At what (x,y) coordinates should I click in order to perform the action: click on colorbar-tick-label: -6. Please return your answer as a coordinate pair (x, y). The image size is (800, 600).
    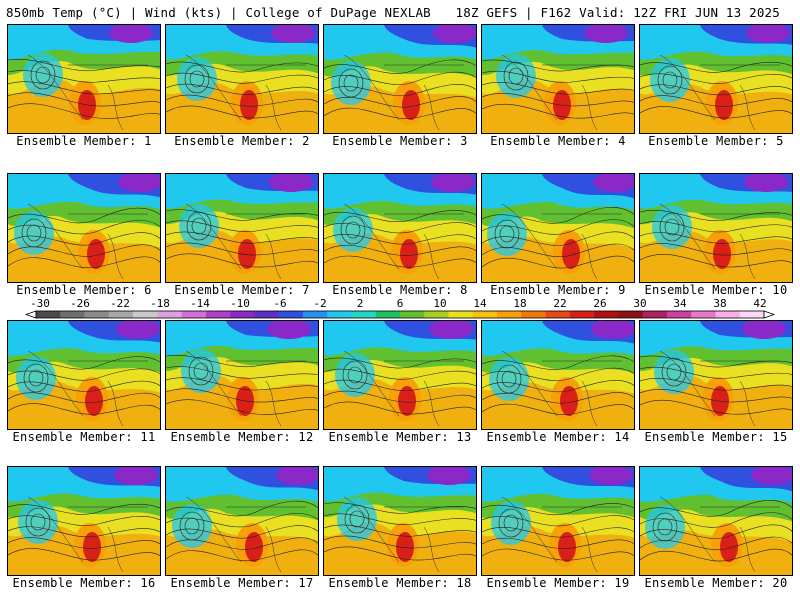
    Looking at the image, I should click on (280, 303).